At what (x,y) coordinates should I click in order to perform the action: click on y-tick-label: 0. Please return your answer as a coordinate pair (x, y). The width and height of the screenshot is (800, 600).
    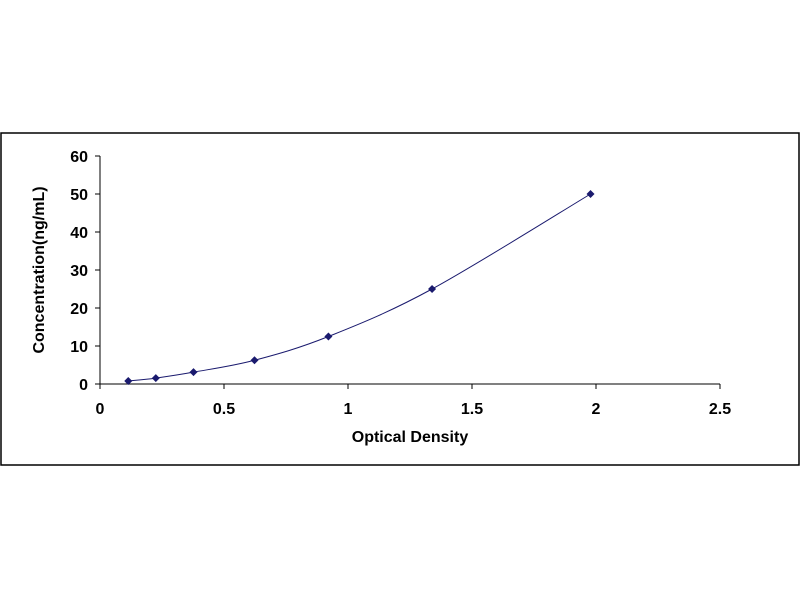
    Looking at the image, I should click on (83, 385).